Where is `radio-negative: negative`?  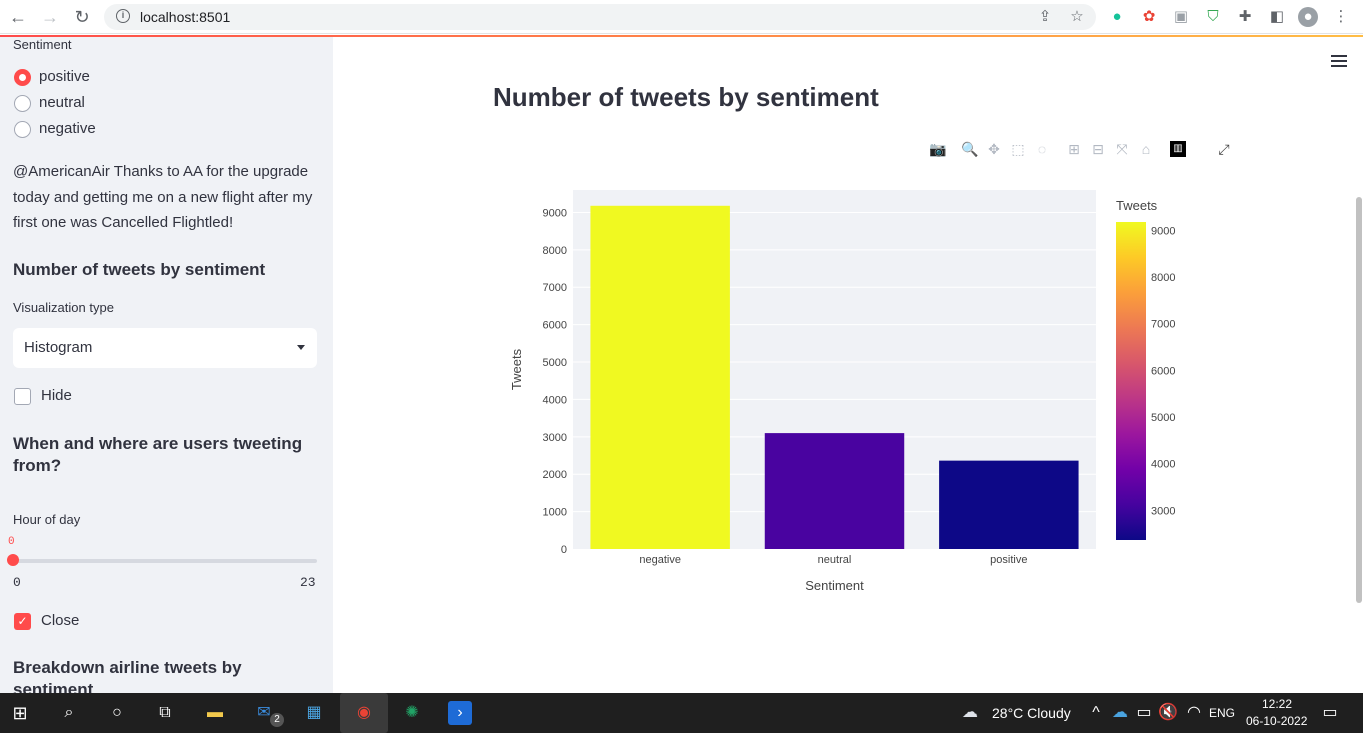
radio-negative: negative is located at coordinates (55, 129).